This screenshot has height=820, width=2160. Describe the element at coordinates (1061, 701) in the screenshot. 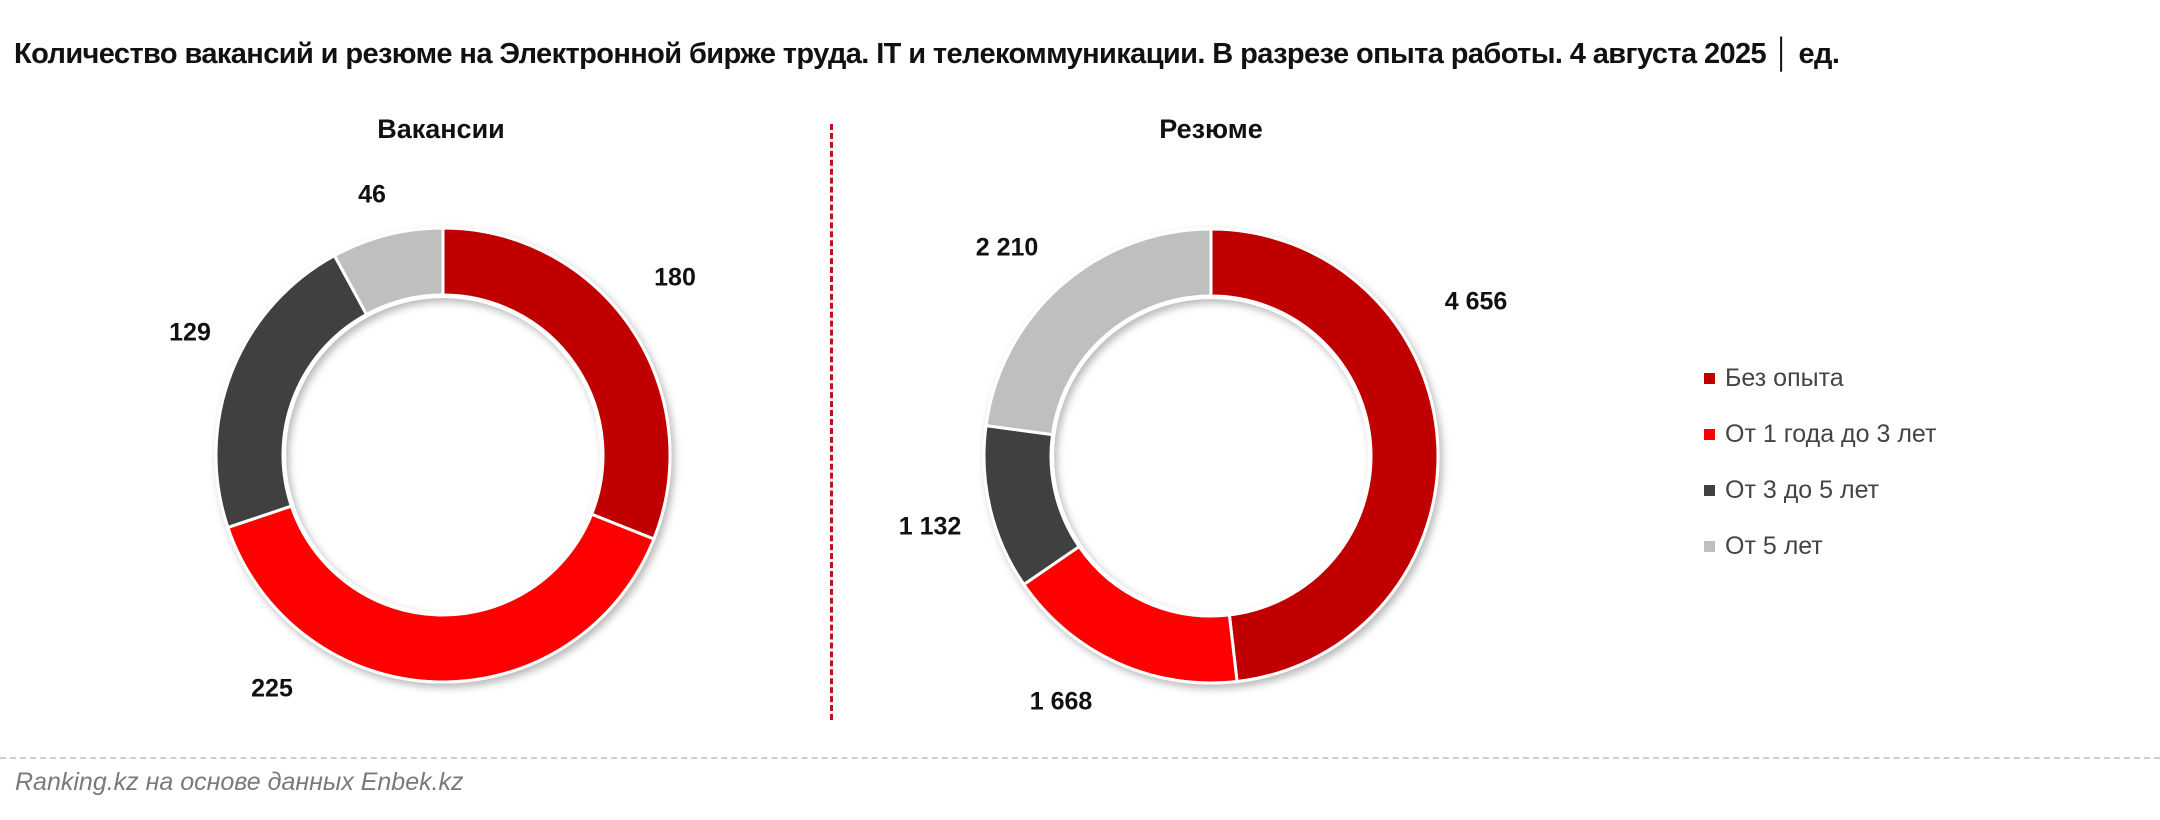

I see `resumes-label-1-3-years: 1 668` at that location.